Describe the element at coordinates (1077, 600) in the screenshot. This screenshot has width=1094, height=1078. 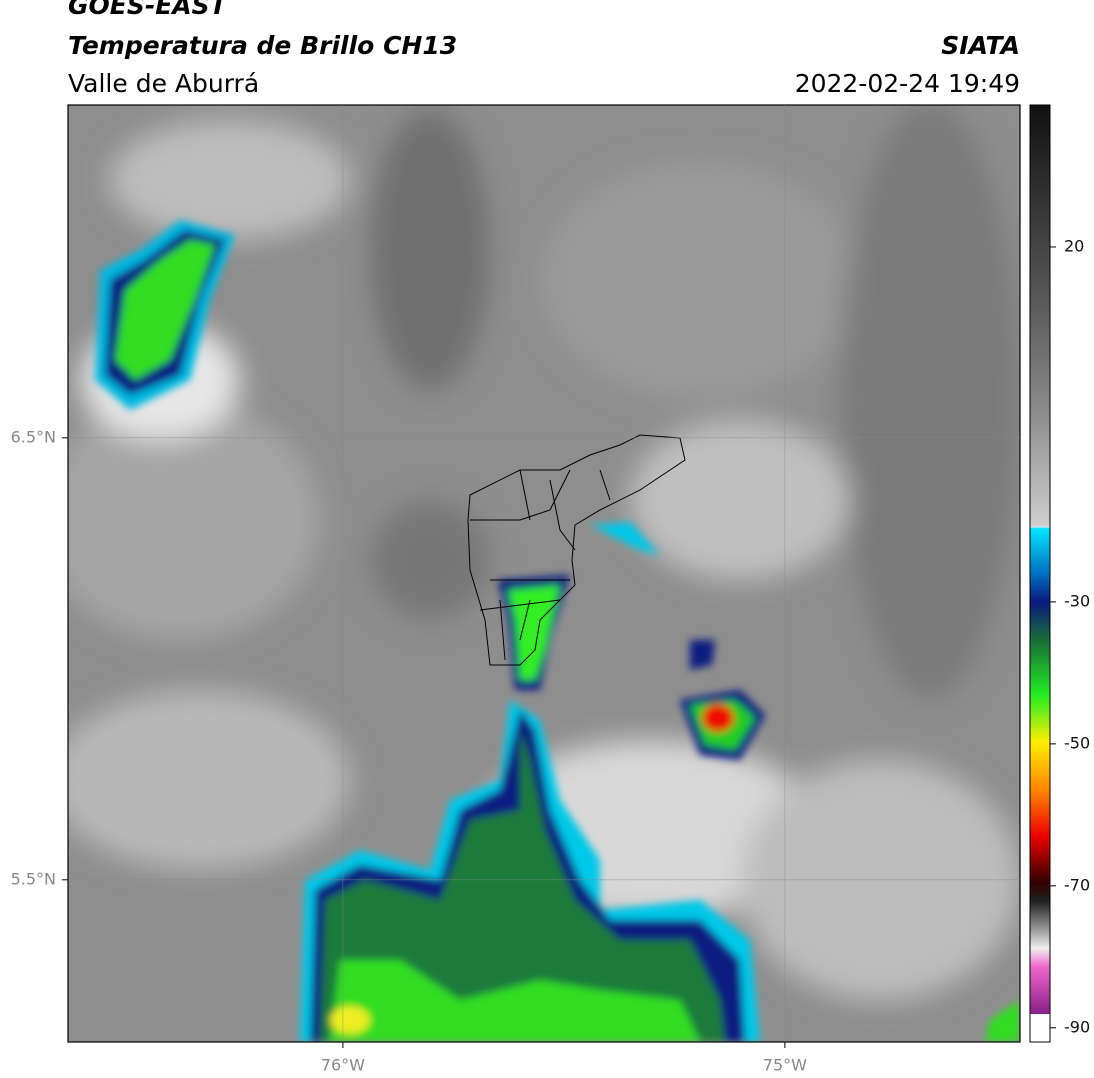
I see `colorbar-label: -30` at that location.